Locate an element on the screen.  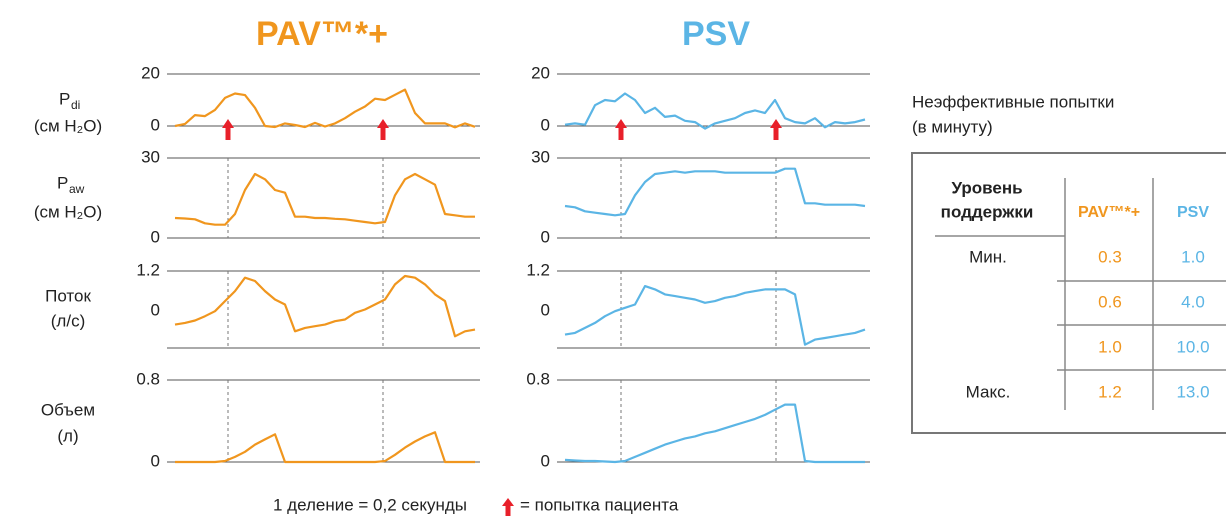
row-header: Мин. is located at coordinates (988, 256).